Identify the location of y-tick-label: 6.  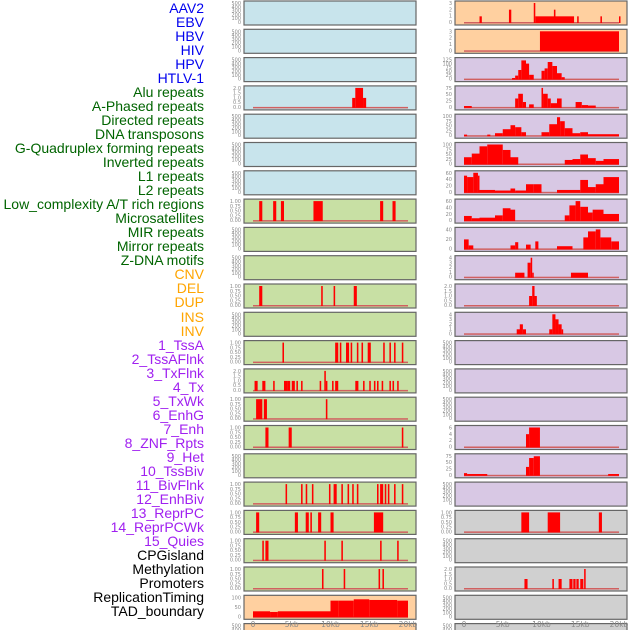
(450, 429).